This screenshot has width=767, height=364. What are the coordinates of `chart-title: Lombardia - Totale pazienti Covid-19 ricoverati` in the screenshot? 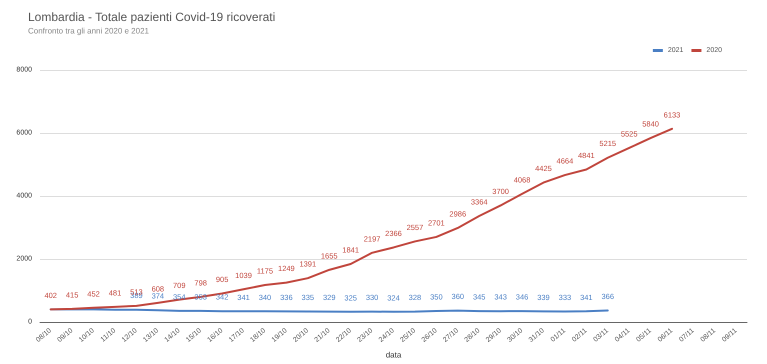 It's located at (152, 17).